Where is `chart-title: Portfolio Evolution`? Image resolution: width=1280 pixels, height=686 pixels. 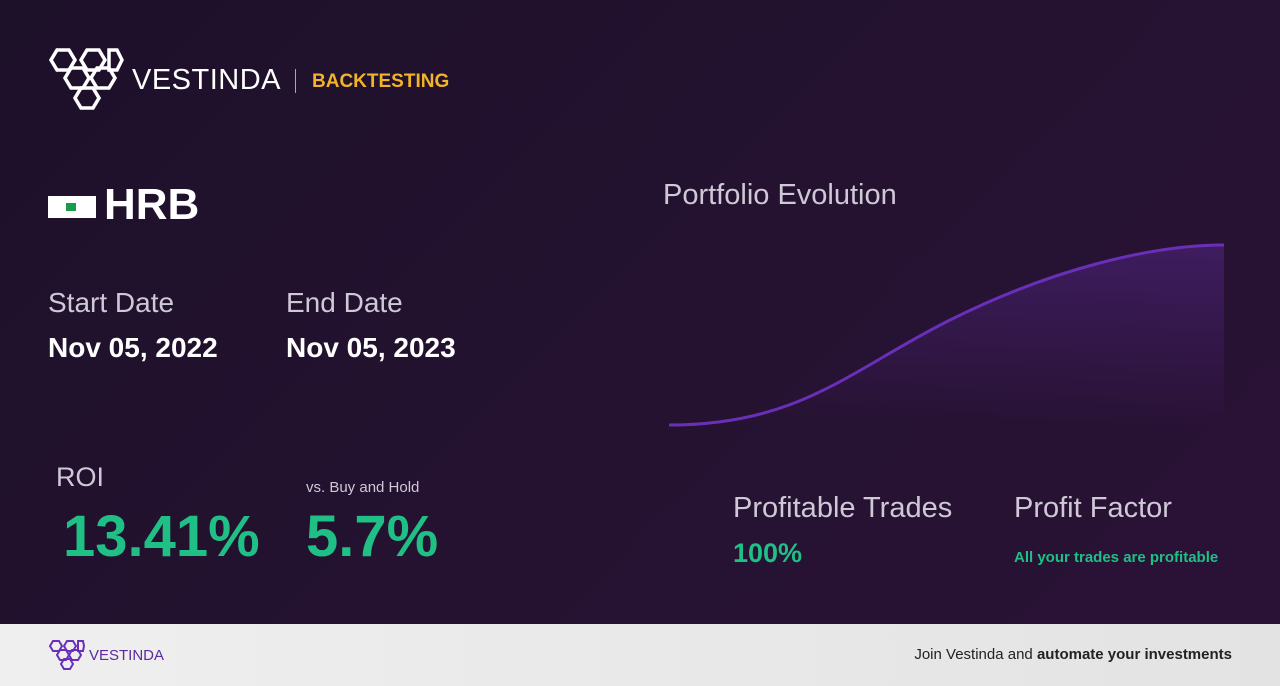 chart-title: Portfolio Evolution is located at coordinates (780, 195).